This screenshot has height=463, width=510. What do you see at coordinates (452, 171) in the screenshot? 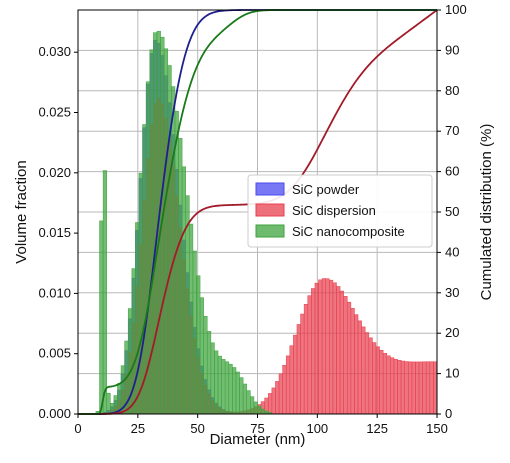
I see `y2-tick-label: 60` at bounding box center [452, 171].